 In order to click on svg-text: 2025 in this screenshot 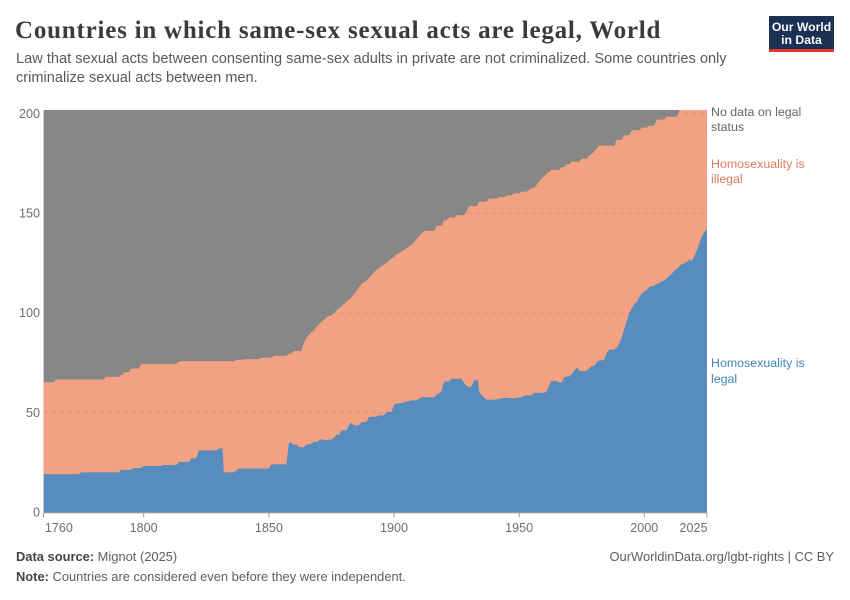, I will do `click(693, 528)`.